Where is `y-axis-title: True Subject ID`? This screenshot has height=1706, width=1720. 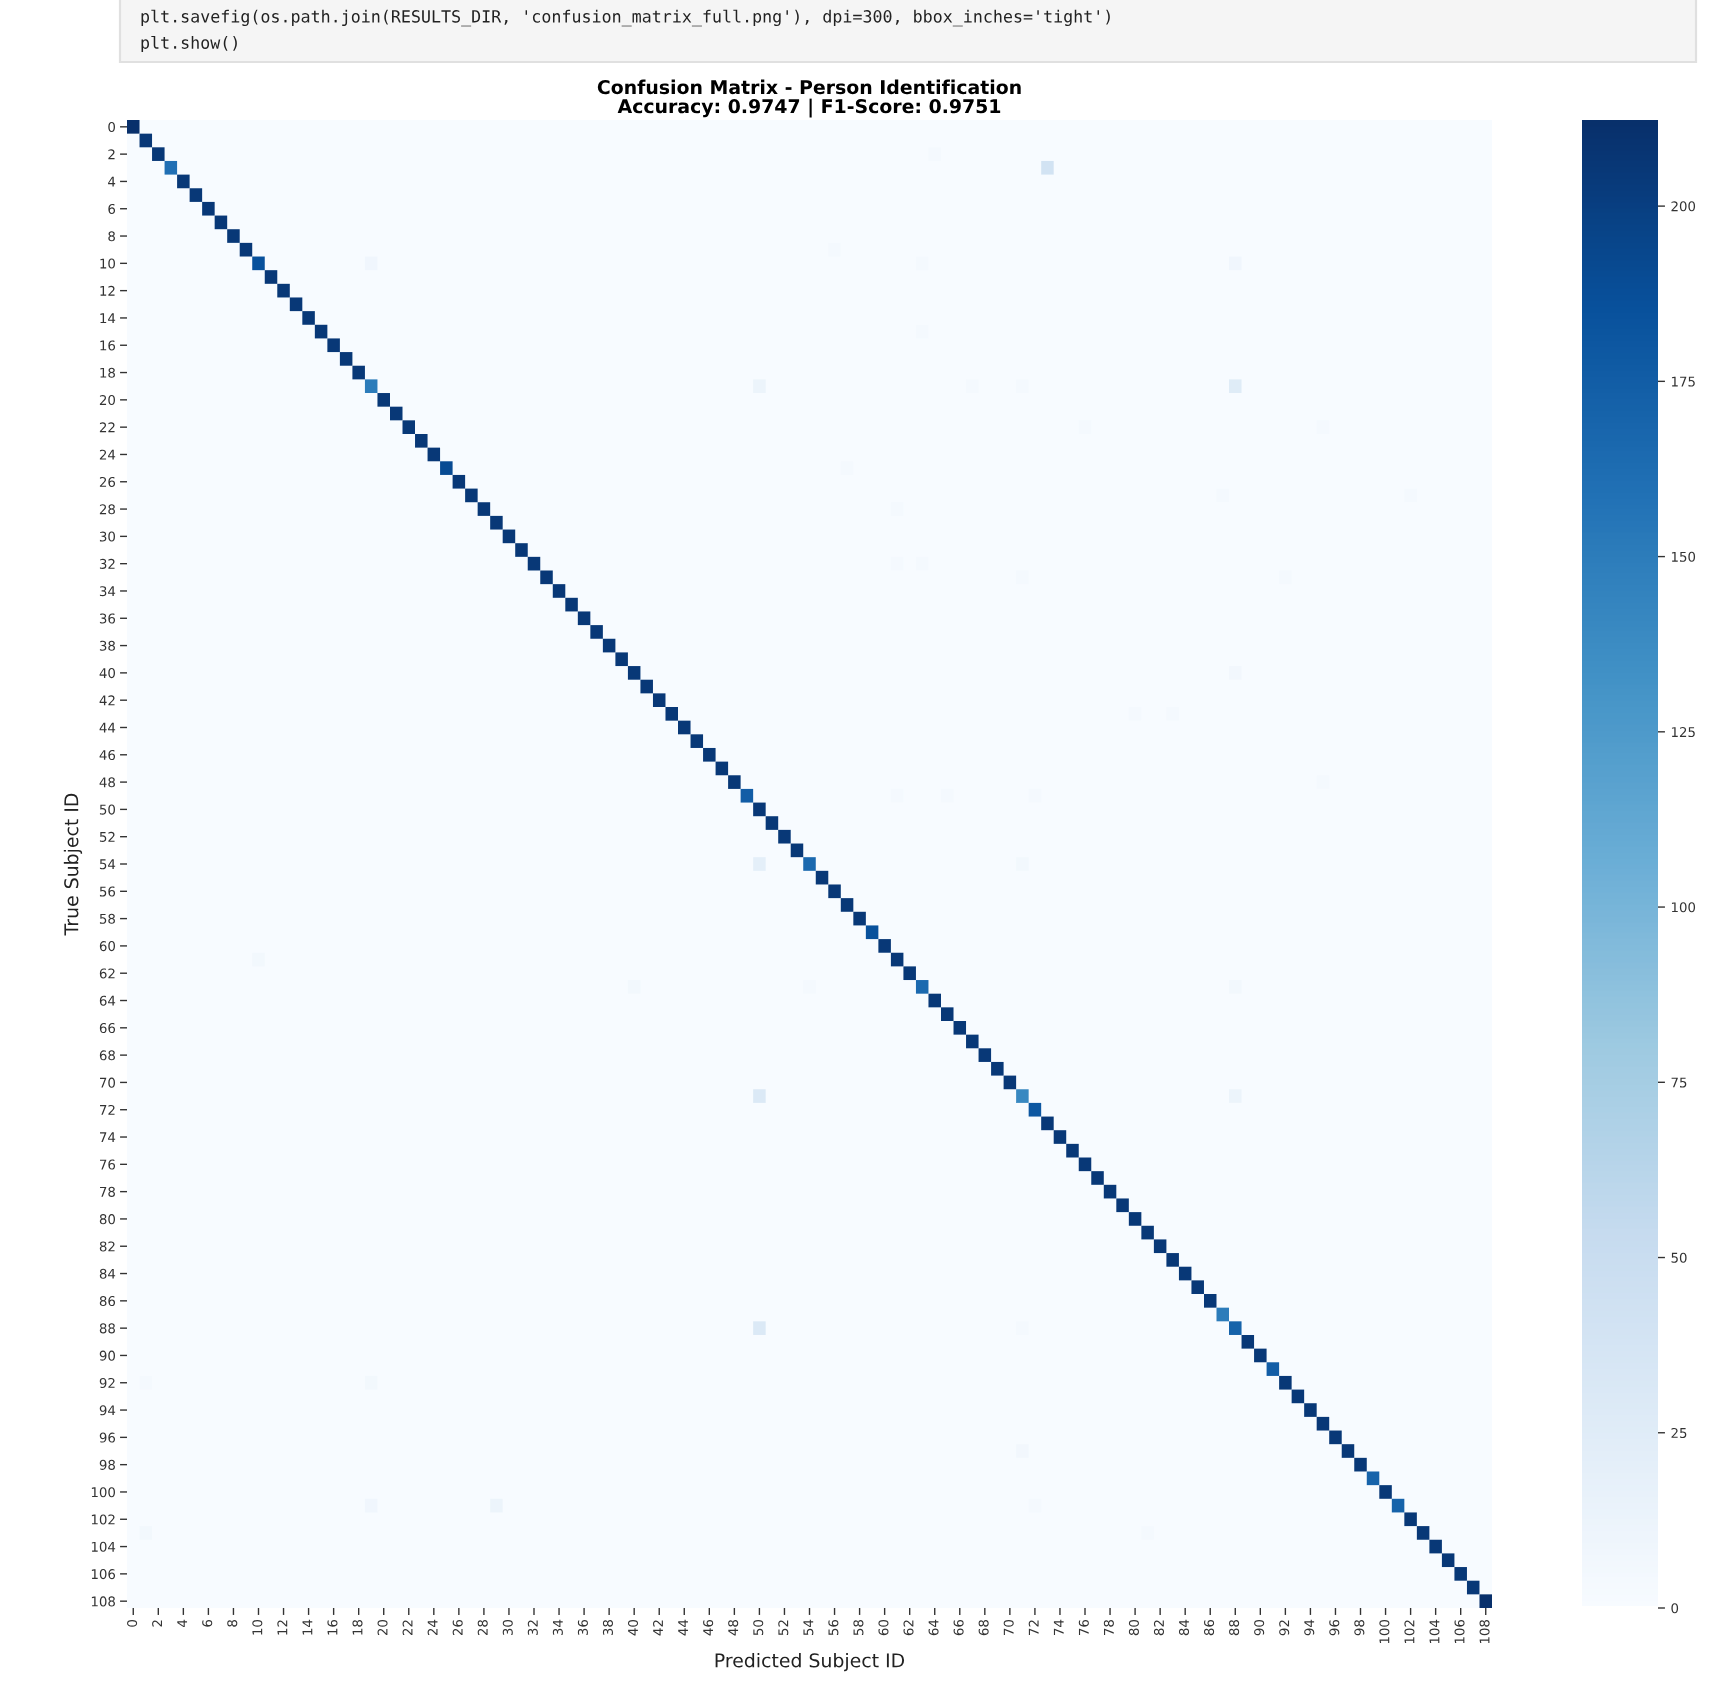 y-axis-title: True Subject ID is located at coordinates (73, 864).